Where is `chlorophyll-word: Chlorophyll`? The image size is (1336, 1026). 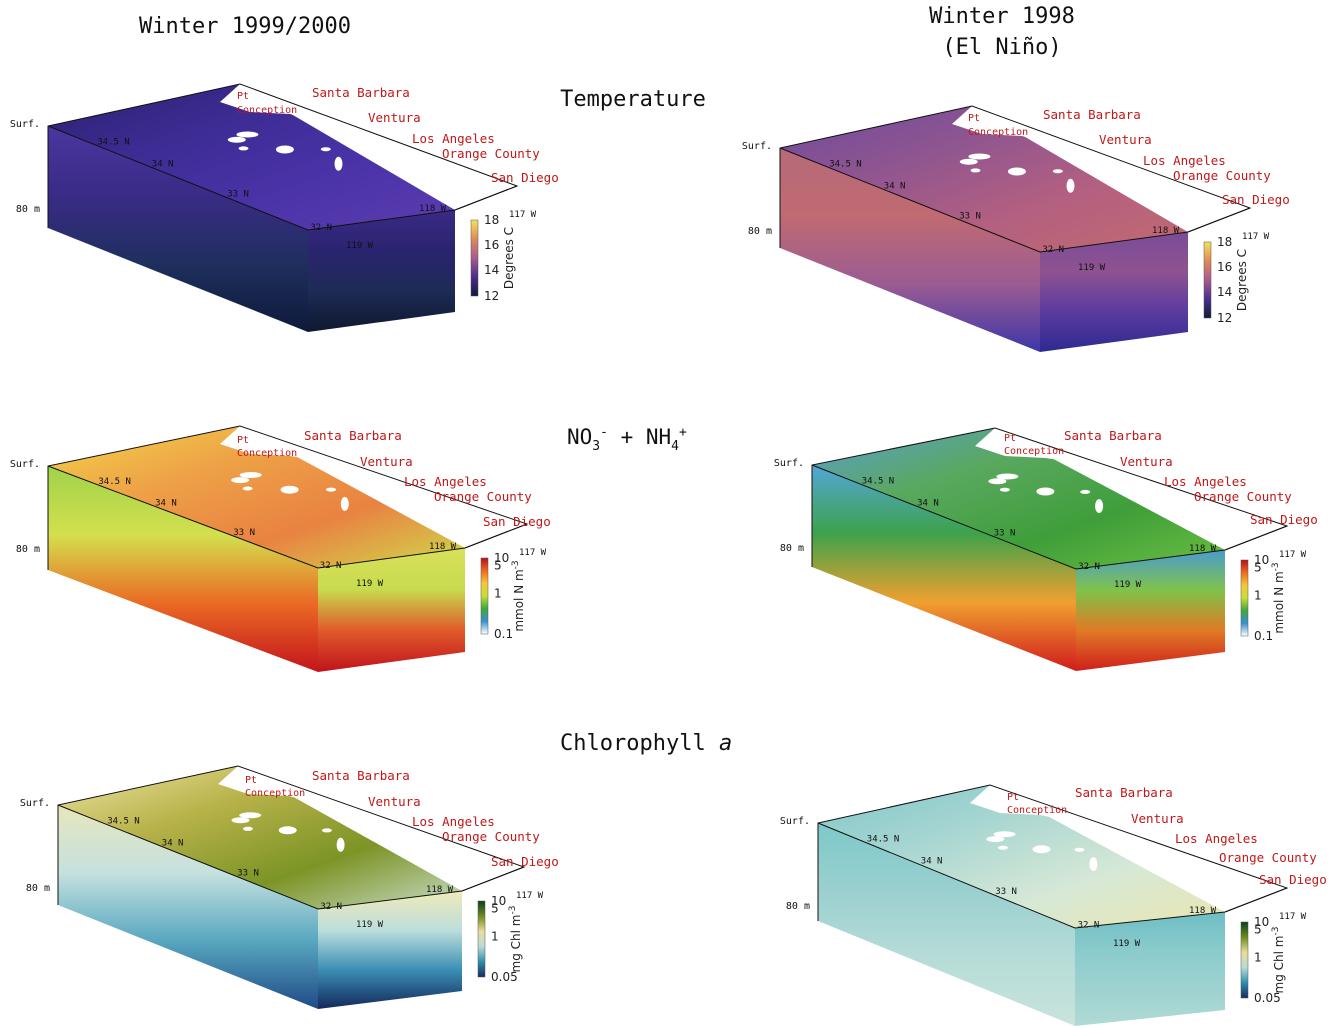
chlorophyll-word: Chlorophyll is located at coordinates (639, 743).